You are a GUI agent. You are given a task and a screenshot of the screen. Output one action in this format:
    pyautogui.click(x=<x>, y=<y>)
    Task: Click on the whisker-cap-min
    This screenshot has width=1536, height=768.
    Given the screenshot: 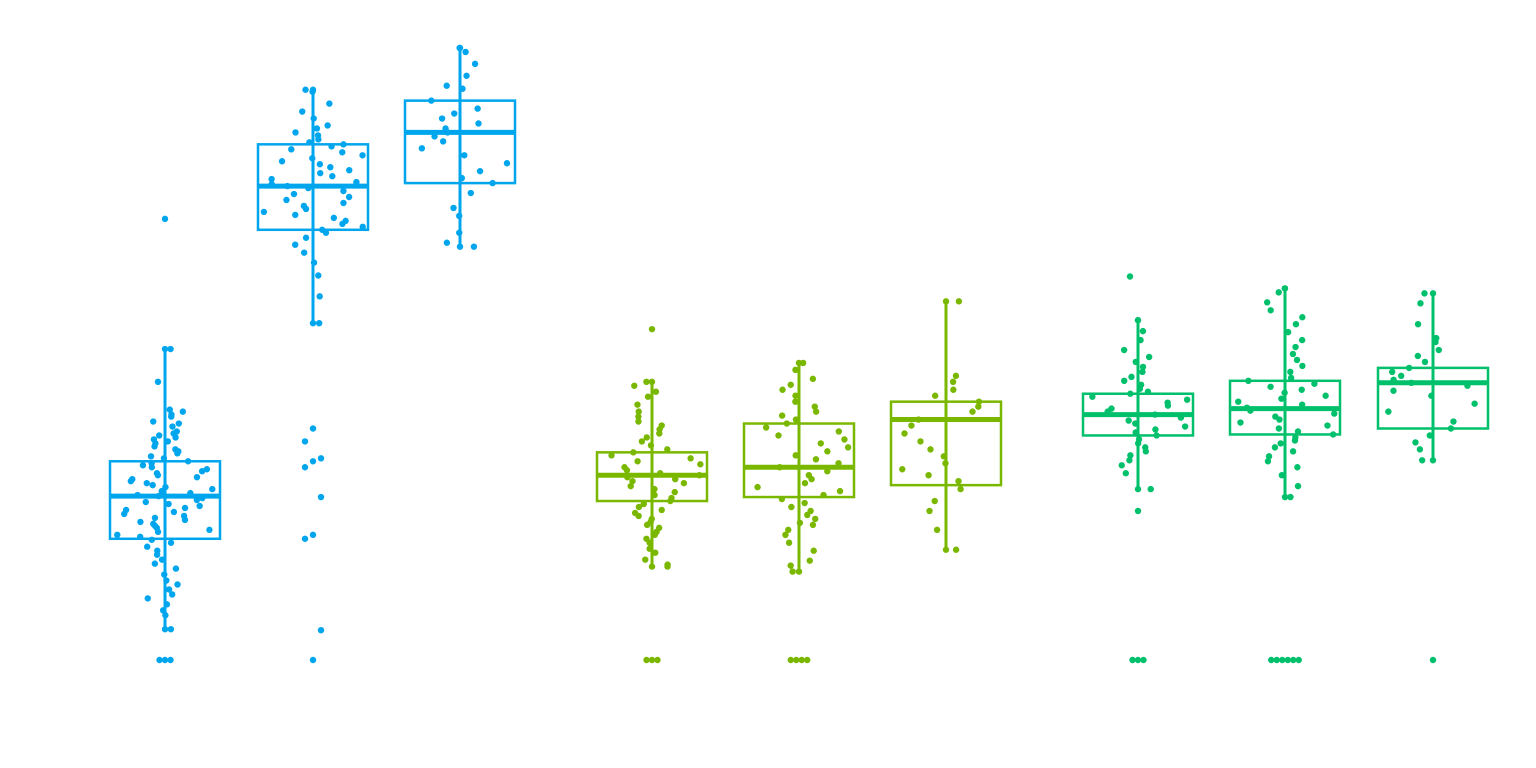 What is the action you would take?
    pyautogui.click(x=460, y=246)
    